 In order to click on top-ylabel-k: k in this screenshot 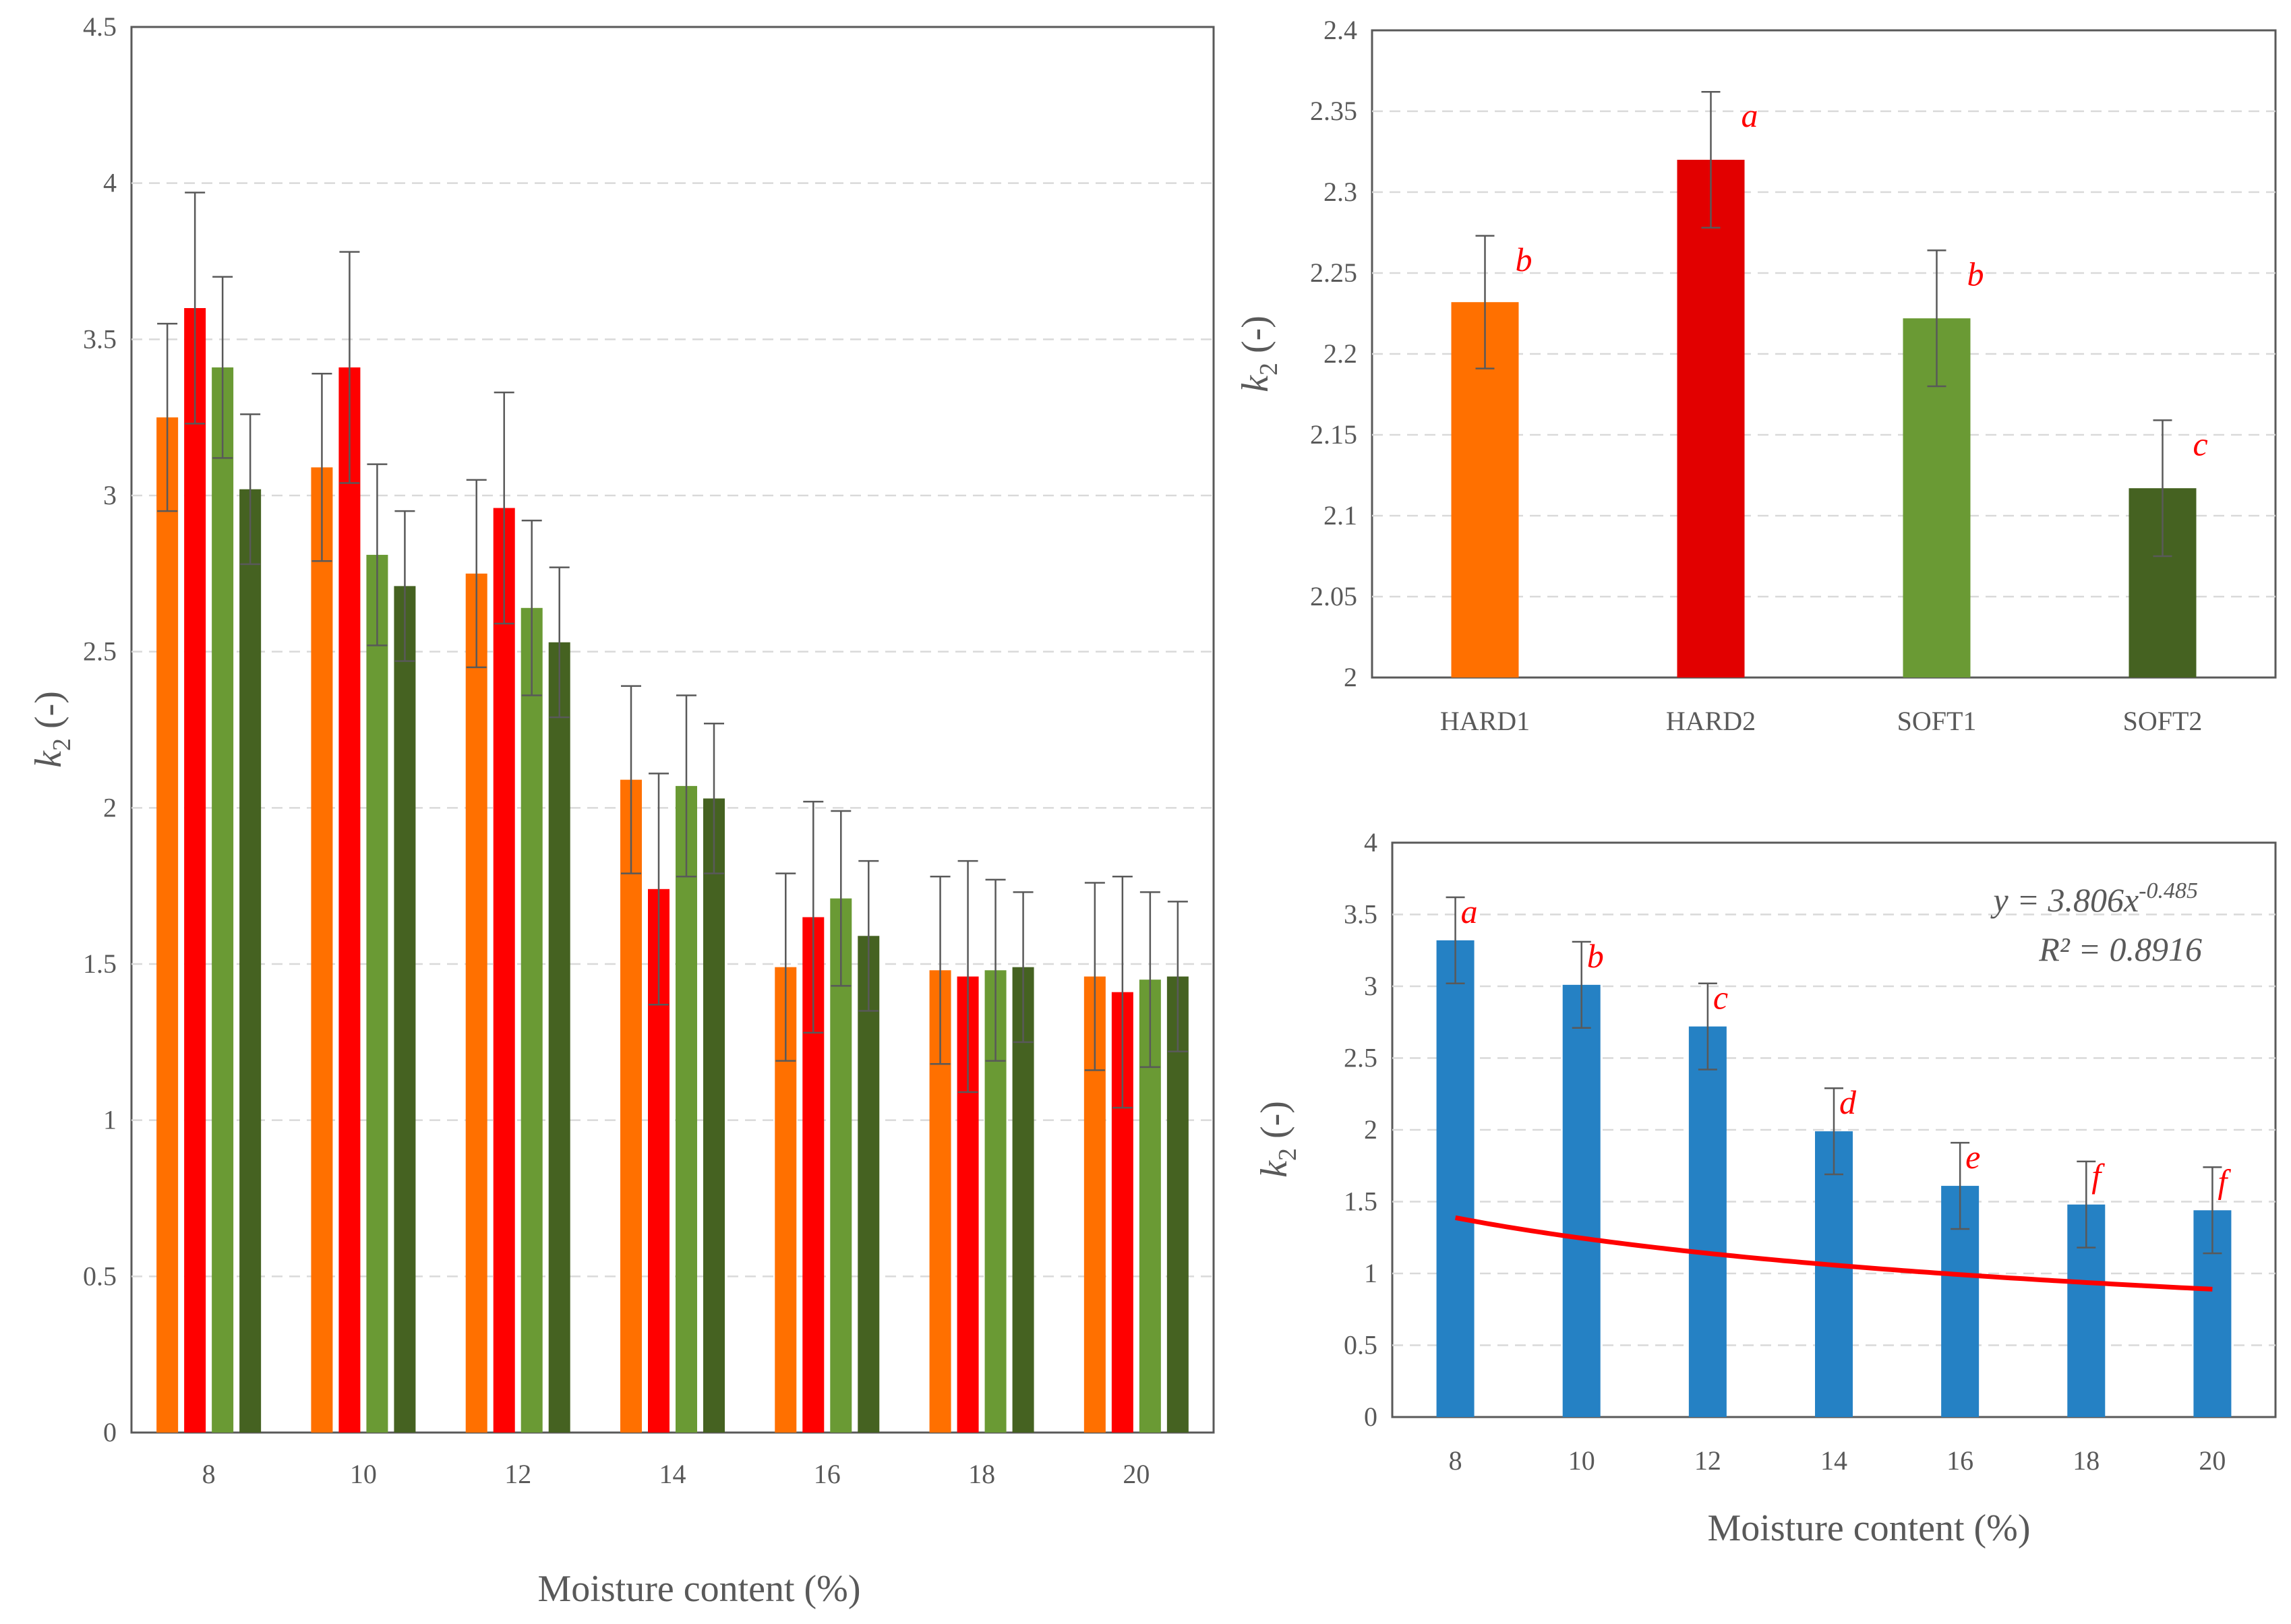, I will do `click(1255, 383)`.